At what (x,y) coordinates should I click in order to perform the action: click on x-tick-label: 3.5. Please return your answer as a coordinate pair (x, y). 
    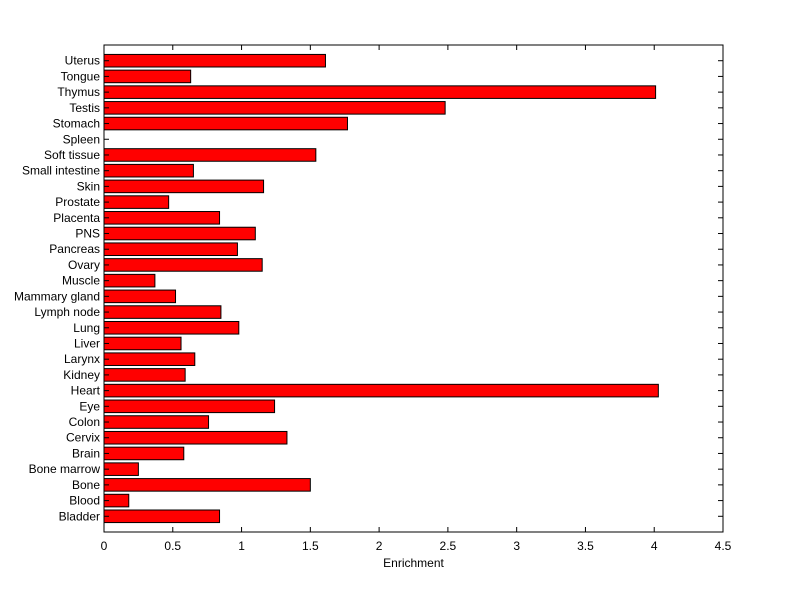
    Looking at the image, I should click on (585, 546).